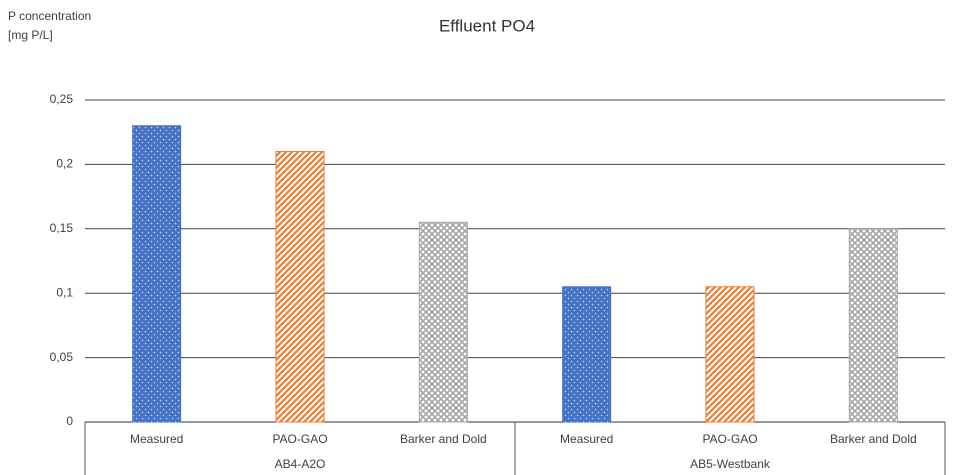  What do you see at coordinates (49, 16) in the screenshot?
I see `y-axis-label: P concentration` at bounding box center [49, 16].